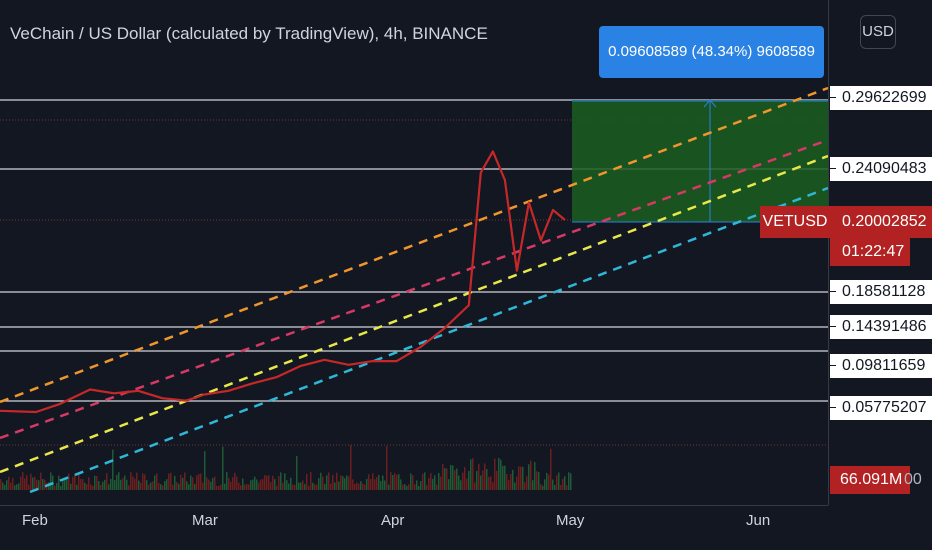  Describe the element at coordinates (881, 408) in the screenshot. I see `price-label: 0.05775207` at that location.